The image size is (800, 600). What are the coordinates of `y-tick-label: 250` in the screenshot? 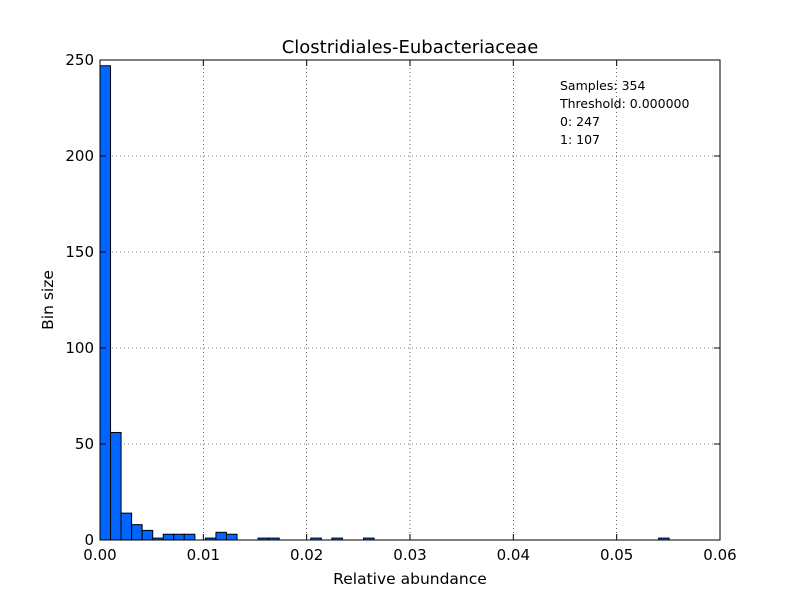 It's located at (79, 60).